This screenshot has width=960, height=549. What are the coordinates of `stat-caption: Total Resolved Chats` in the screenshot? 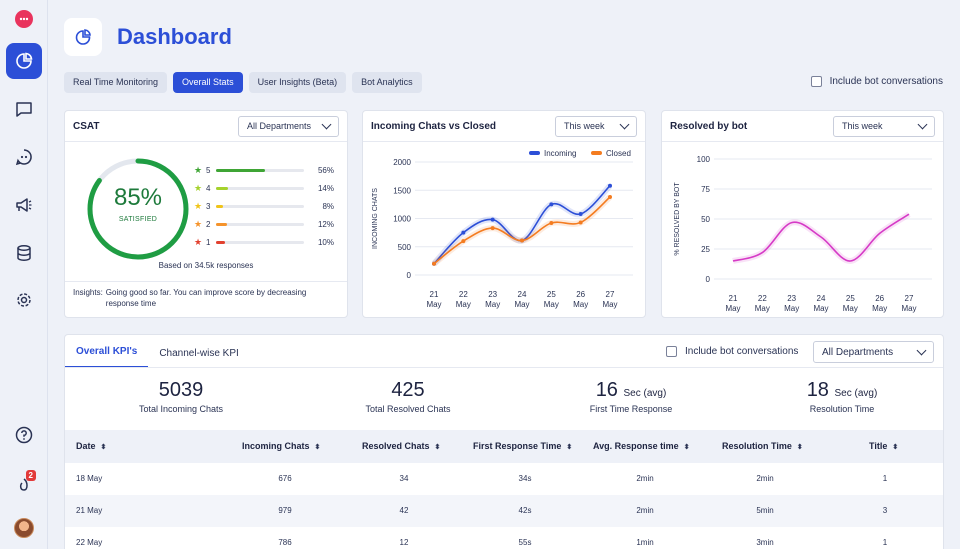 It's located at (408, 409).